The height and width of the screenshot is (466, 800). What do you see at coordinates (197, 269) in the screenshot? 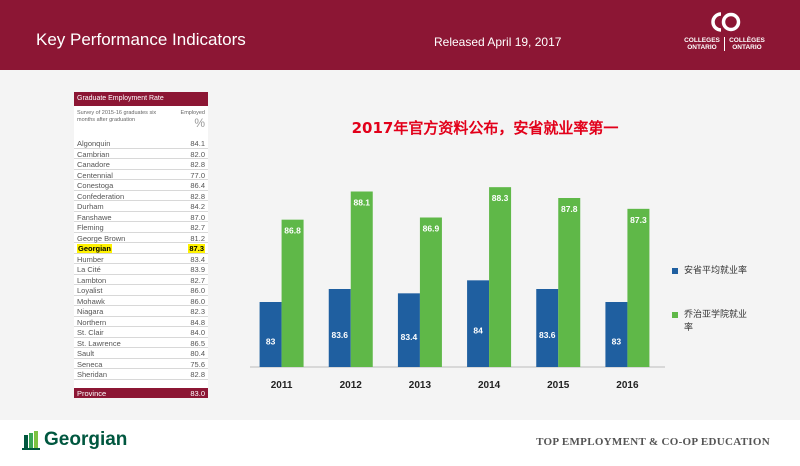
I see `table-cell-rate: 83.9` at bounding box center [197, 269].